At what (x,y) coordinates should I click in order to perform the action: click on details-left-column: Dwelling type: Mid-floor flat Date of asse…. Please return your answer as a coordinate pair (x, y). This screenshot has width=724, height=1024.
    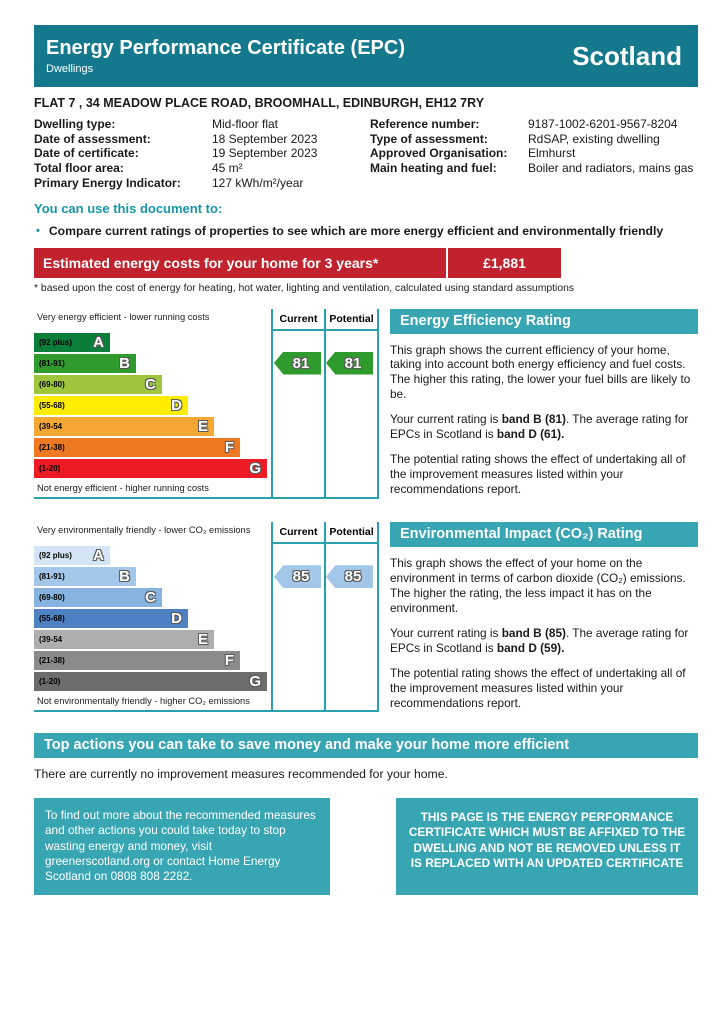
    Looking at the image, I should click on (202, 153).